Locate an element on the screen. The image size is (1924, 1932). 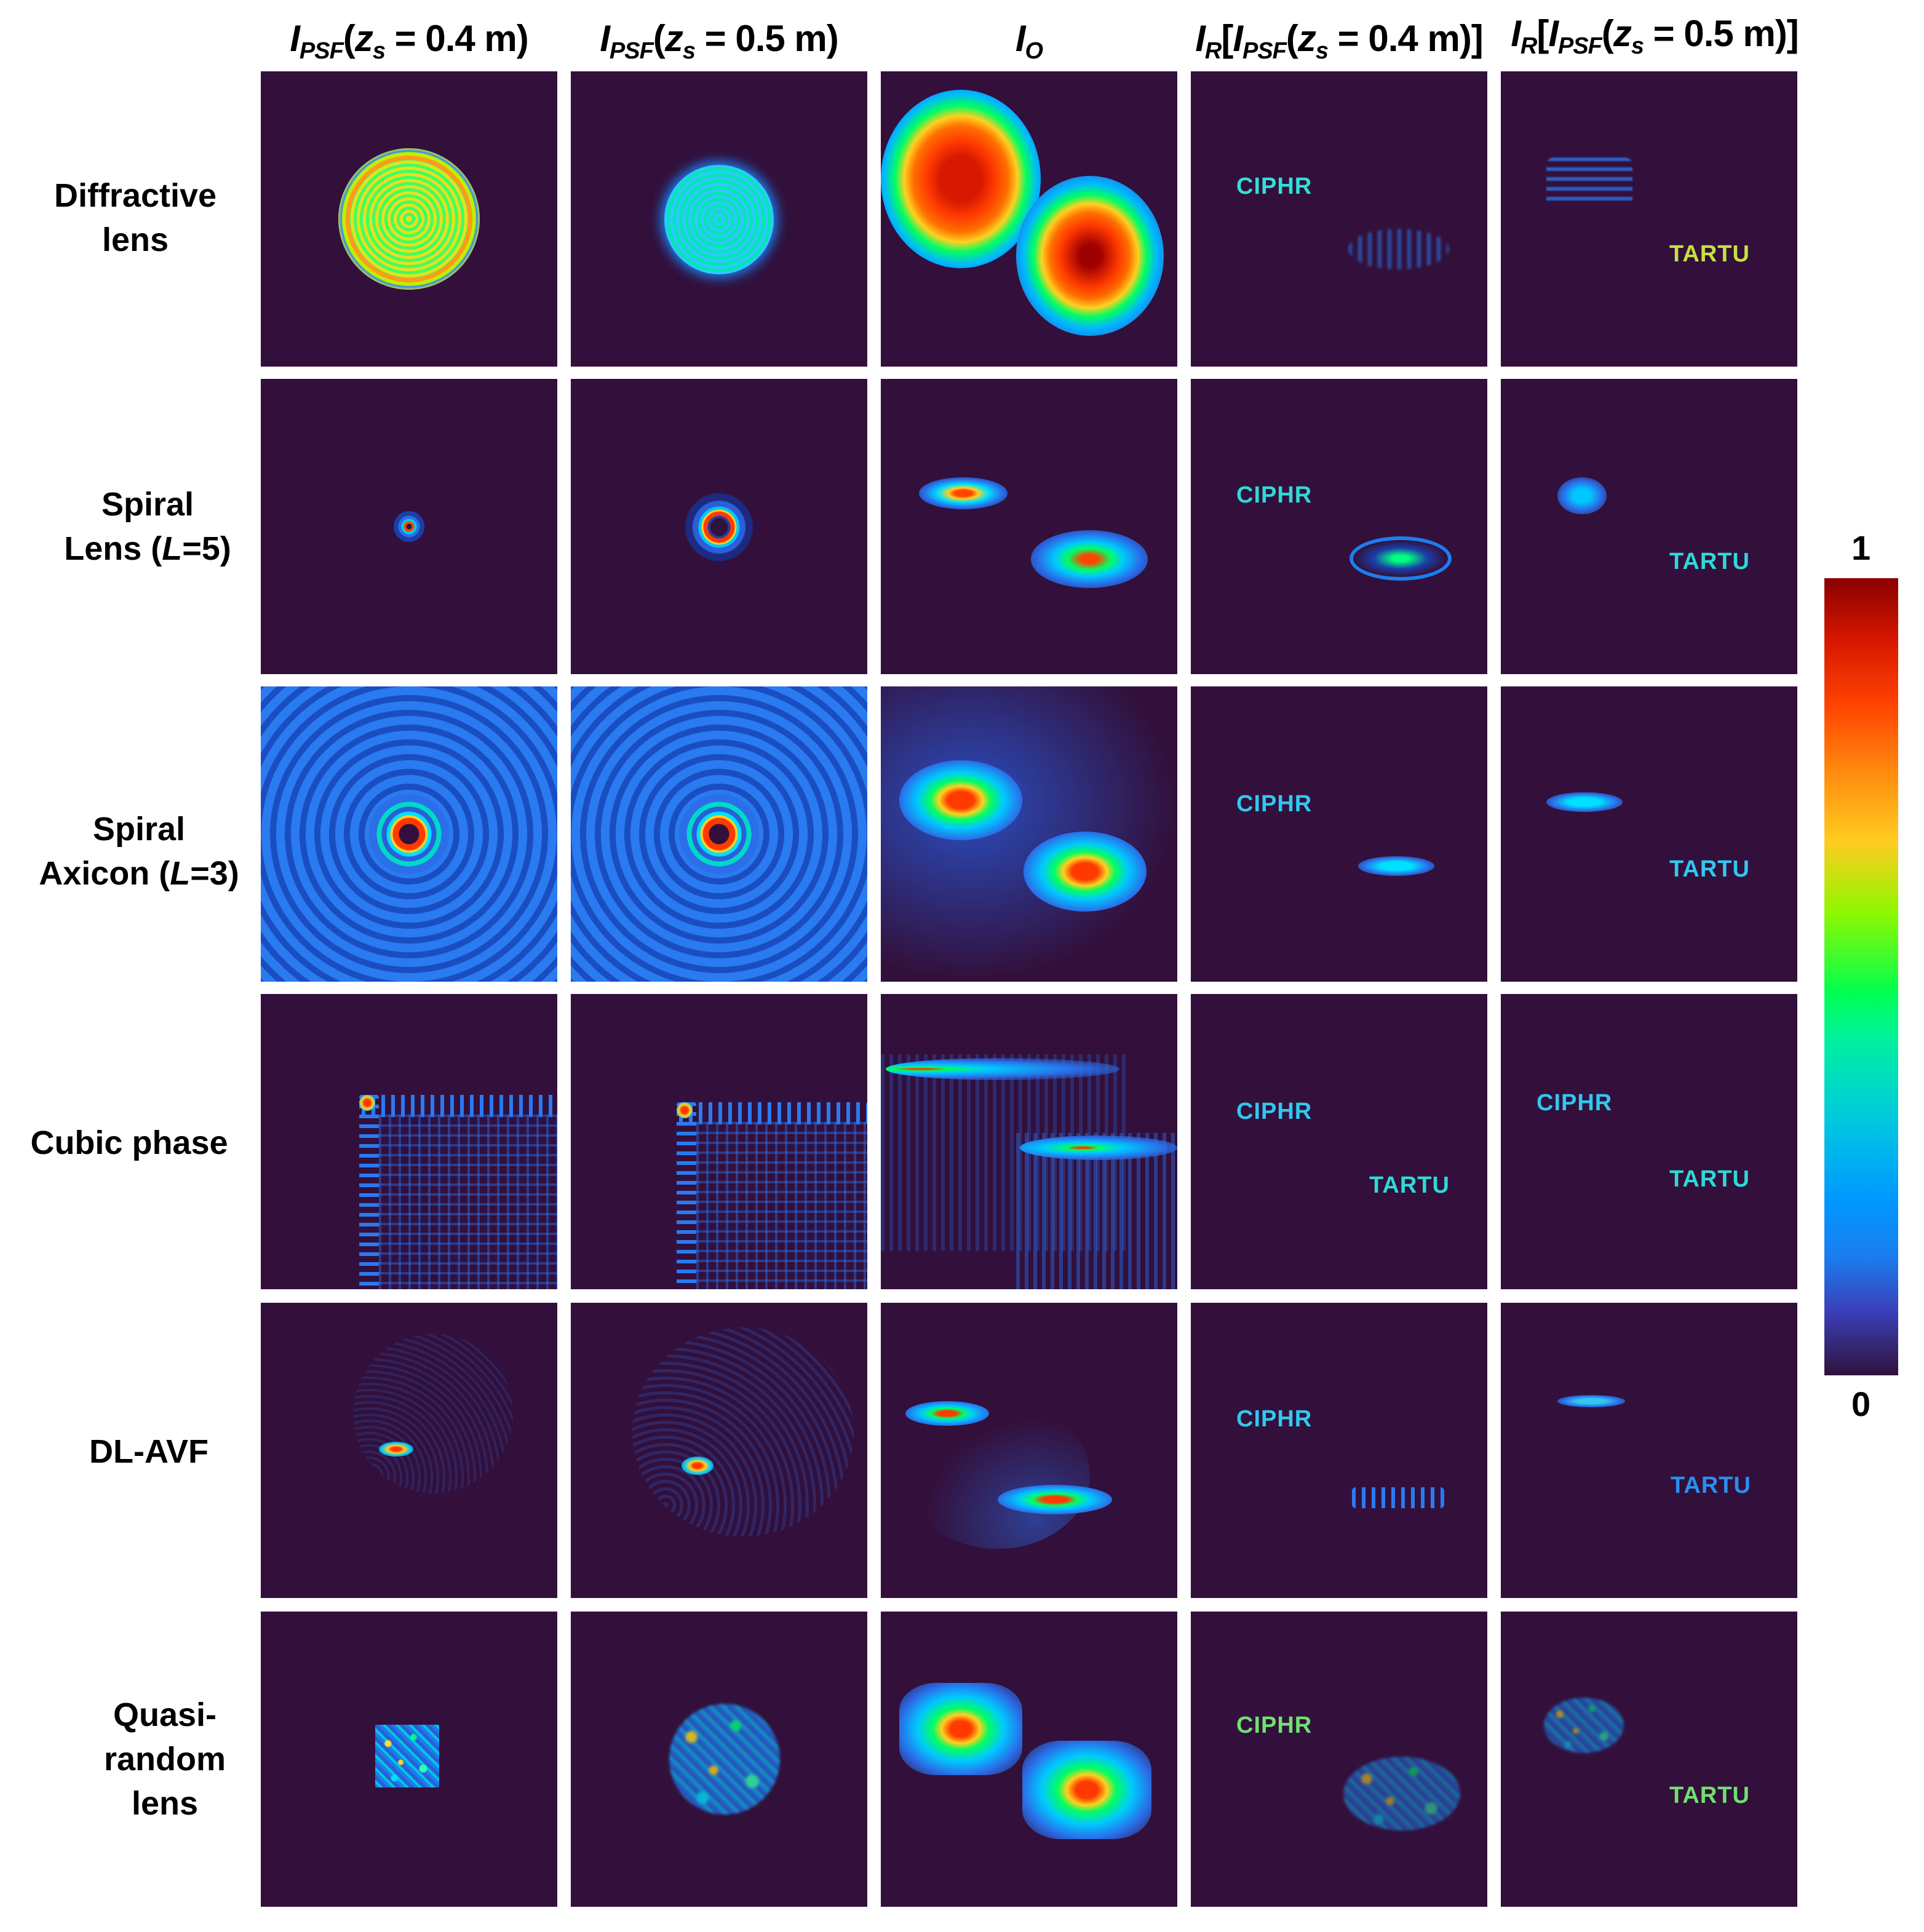
panel-spiral-axicon-recon-0.4: CIPHR is located at coordinates (1339, 834).